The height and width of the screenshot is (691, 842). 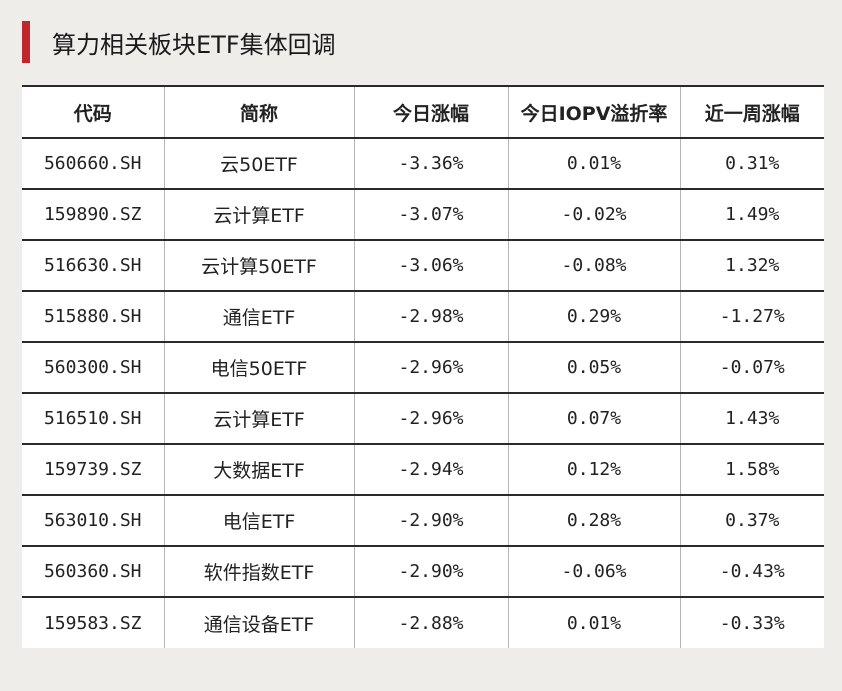 I want to click on cell-daily-change: -3.06%, so click(x=431, y=266).